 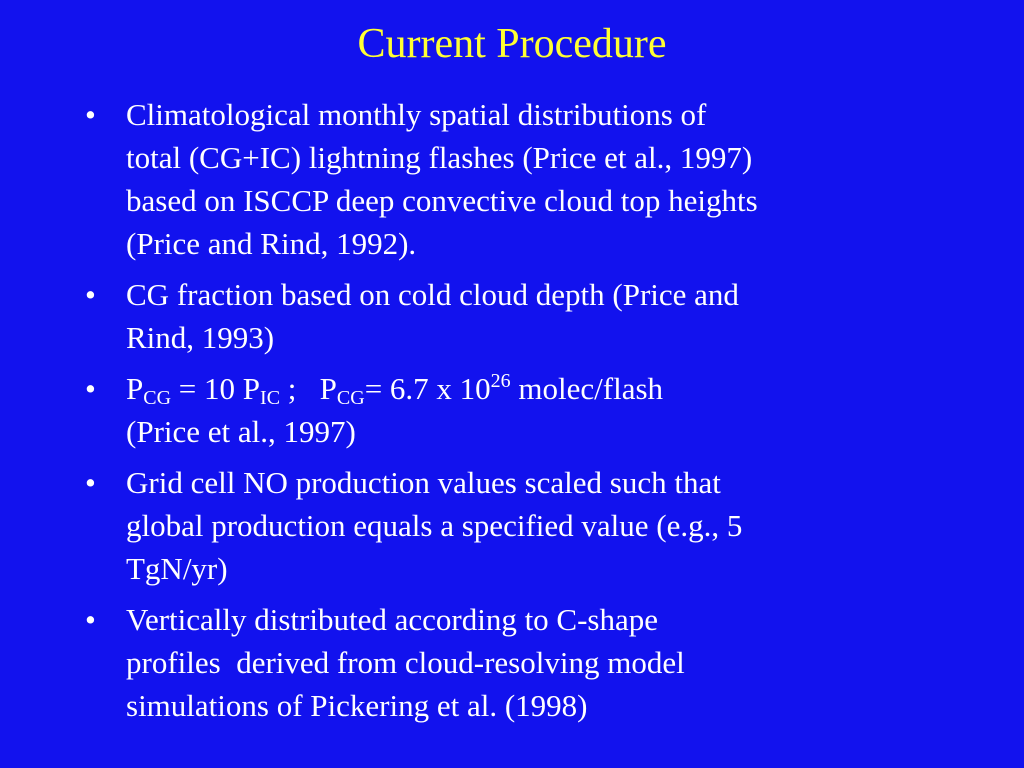 I want to click on formula-value: = 6.7 x 10, so click(x=427, y=388).